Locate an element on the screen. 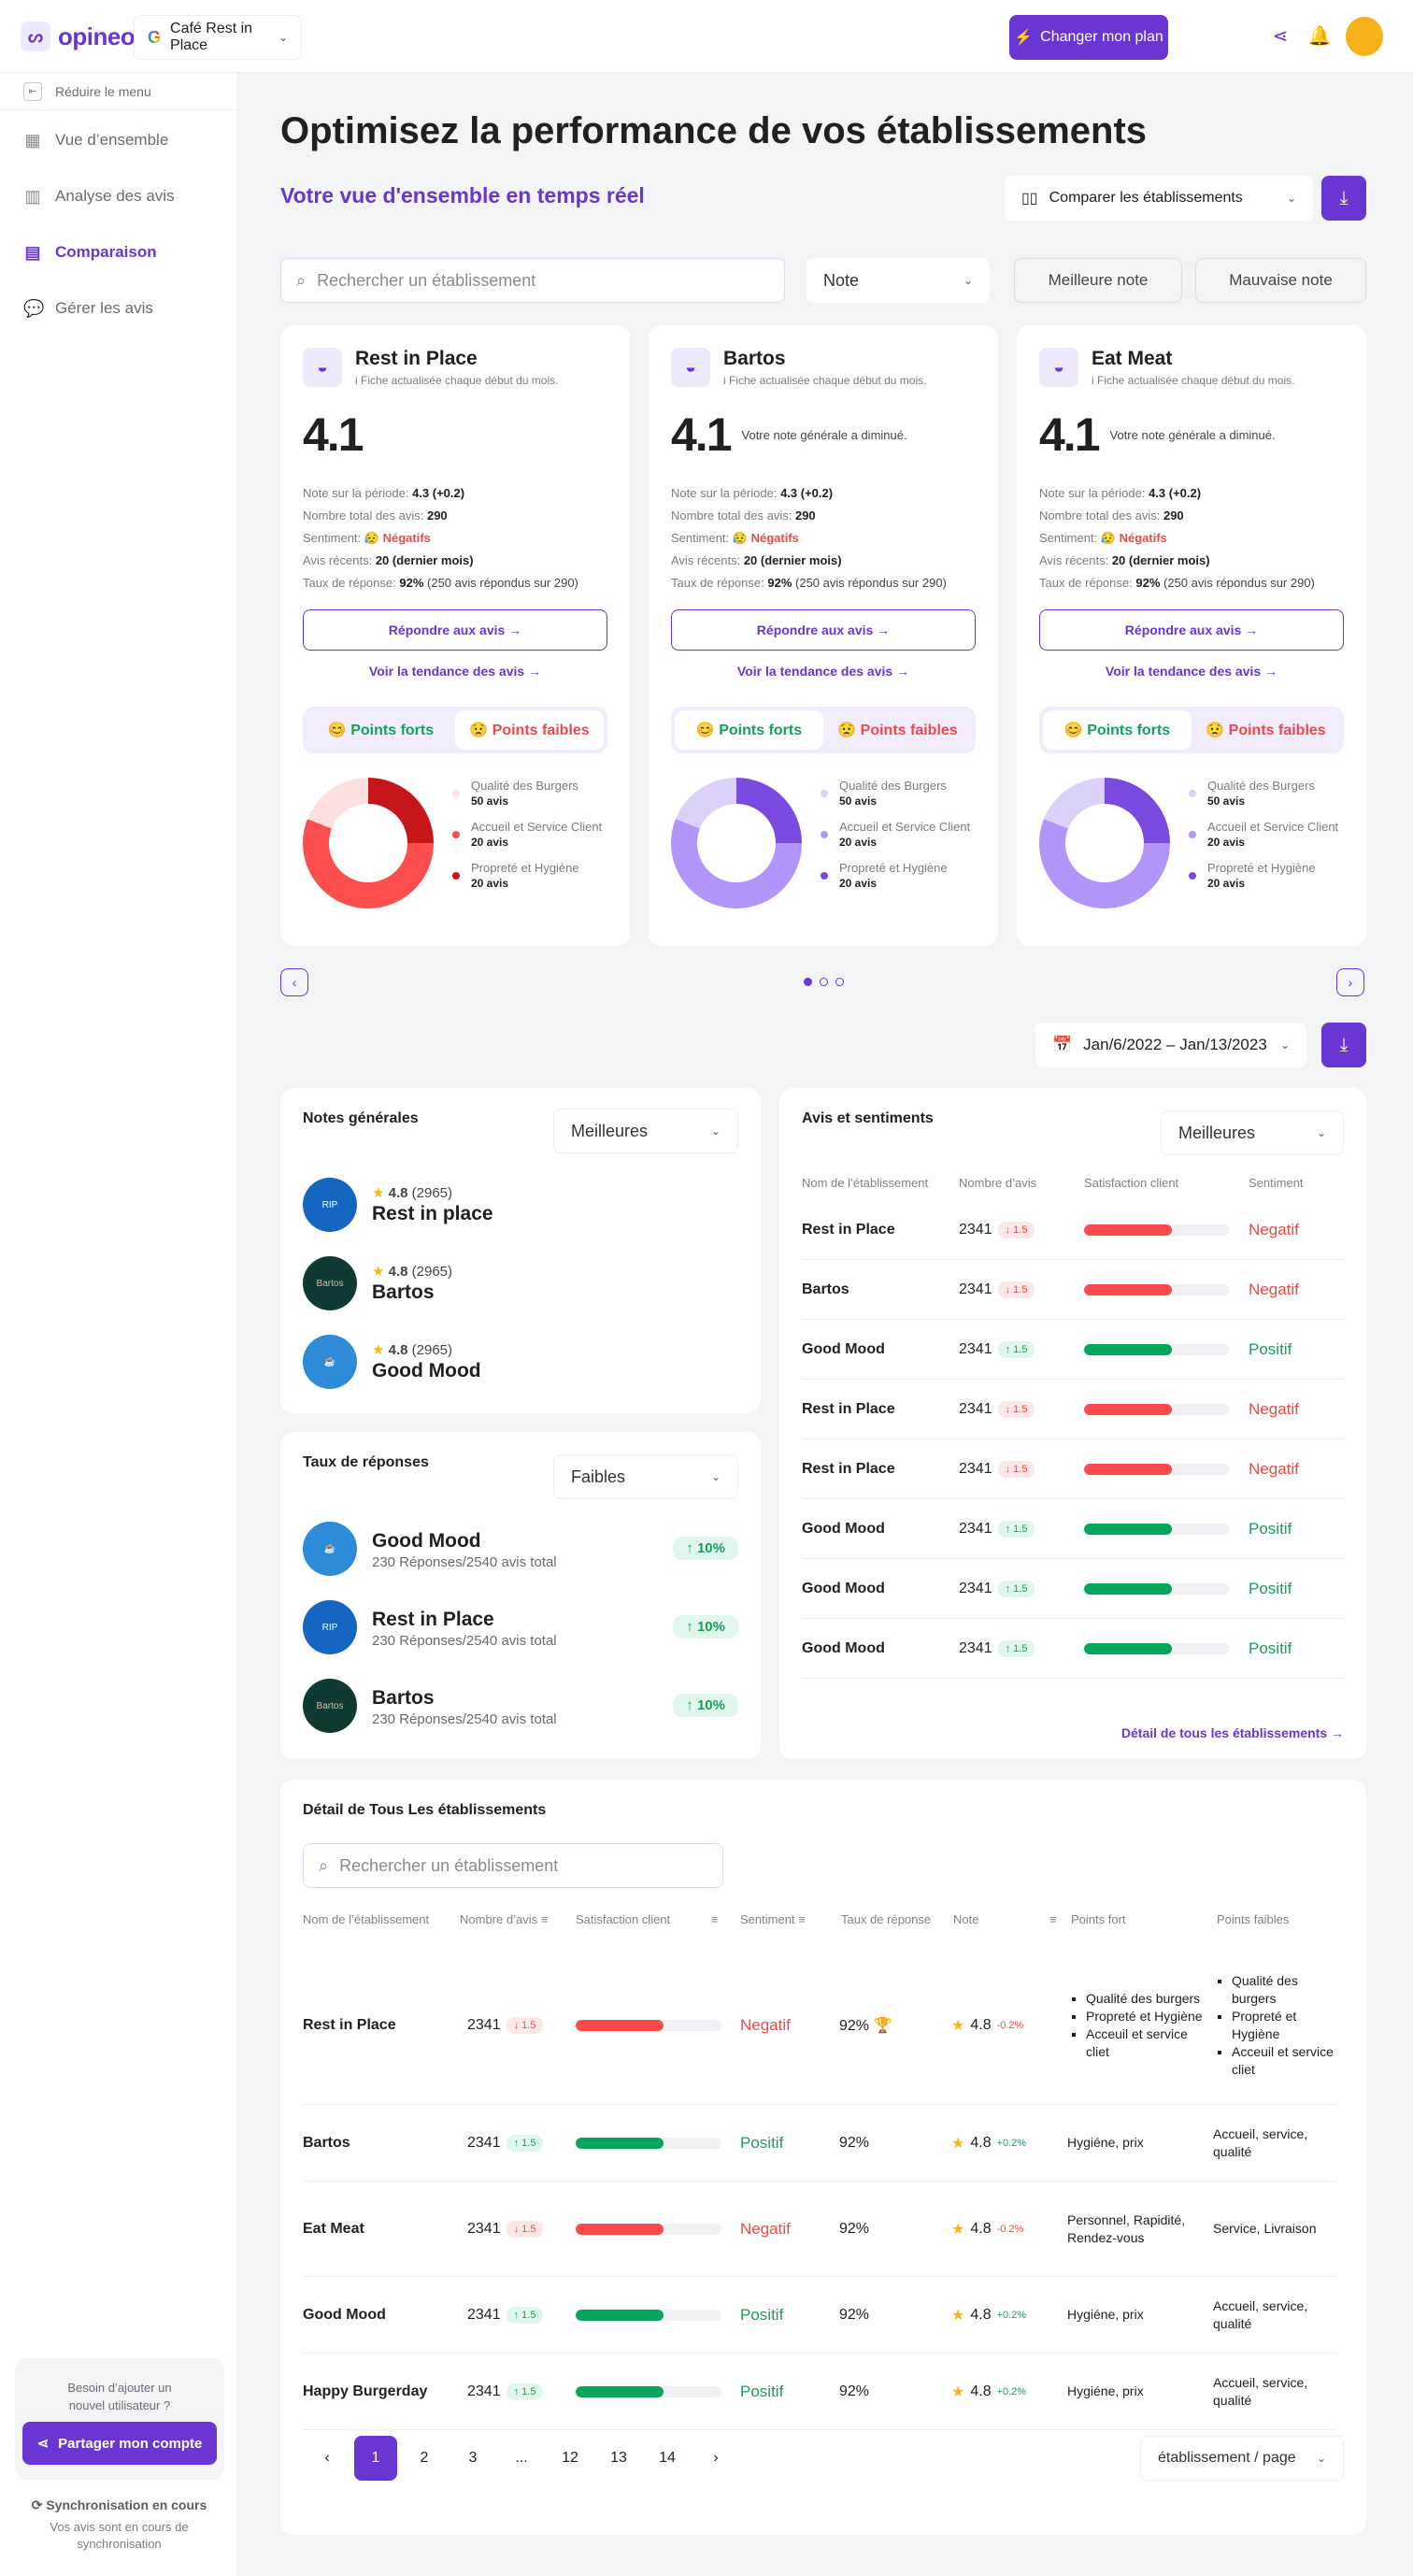 The height and width of the screenshot is (2576, 1413). page-button: 1 is located at coordinates (375, 2458).